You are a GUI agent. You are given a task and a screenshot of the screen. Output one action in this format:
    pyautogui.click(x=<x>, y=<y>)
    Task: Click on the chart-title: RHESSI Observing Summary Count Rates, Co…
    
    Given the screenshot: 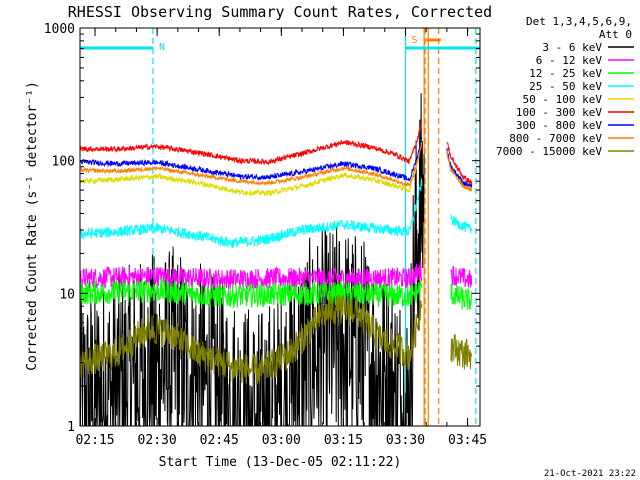 What is the action you would take?
    pyautogui.click(x=280, y=12)
    